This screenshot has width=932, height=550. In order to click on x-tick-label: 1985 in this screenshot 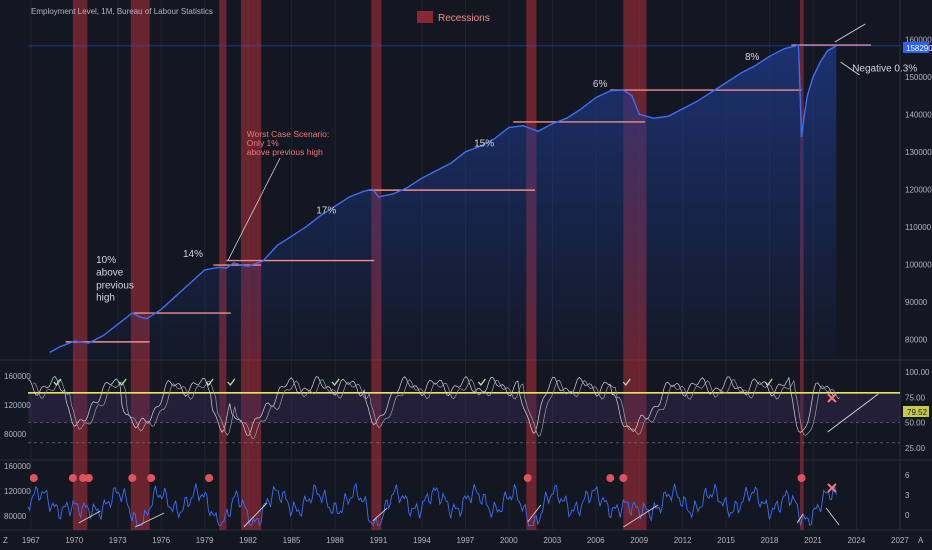, I will do `click(292, 540)`.